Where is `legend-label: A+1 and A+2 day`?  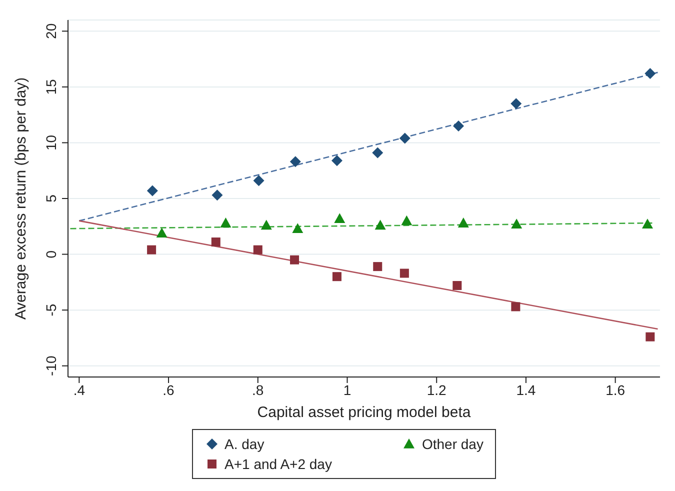
legend-label: A+1 and A+2 day is located at coordinates (278, 464).